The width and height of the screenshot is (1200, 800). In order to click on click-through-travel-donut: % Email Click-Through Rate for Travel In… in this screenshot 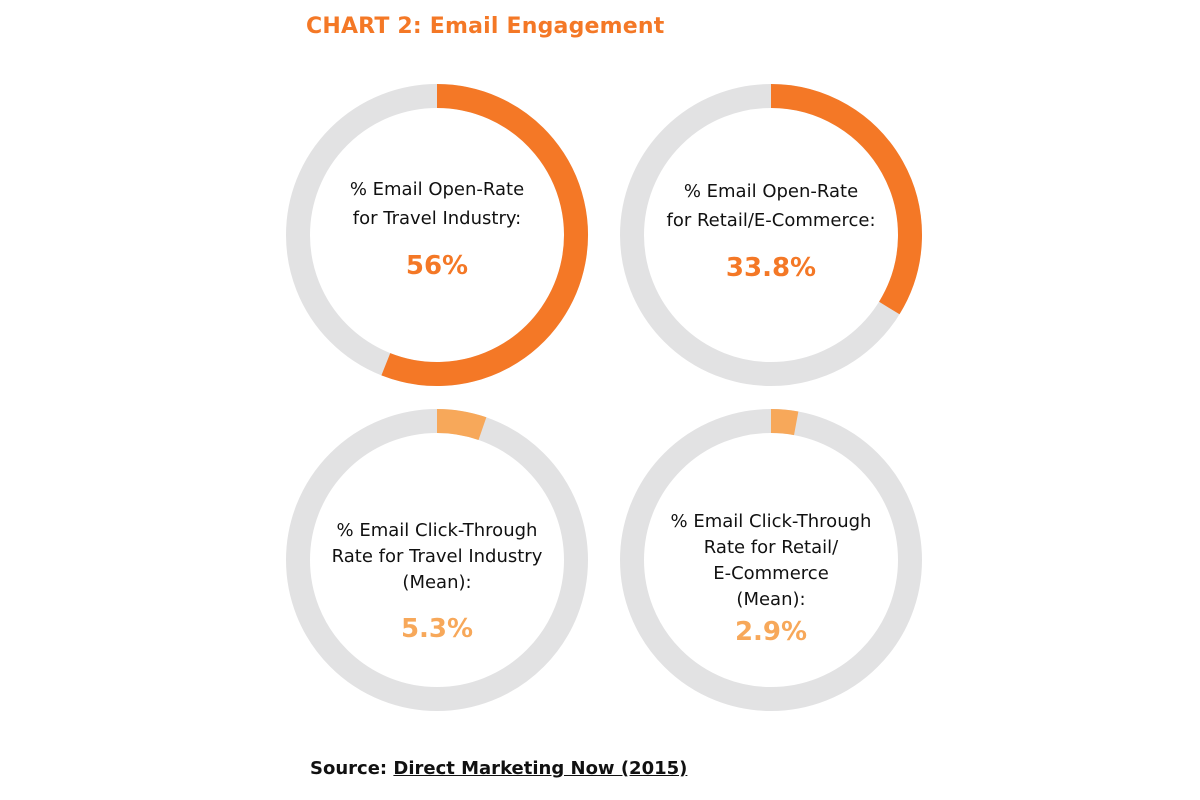, I will do `click(437, 560)`.